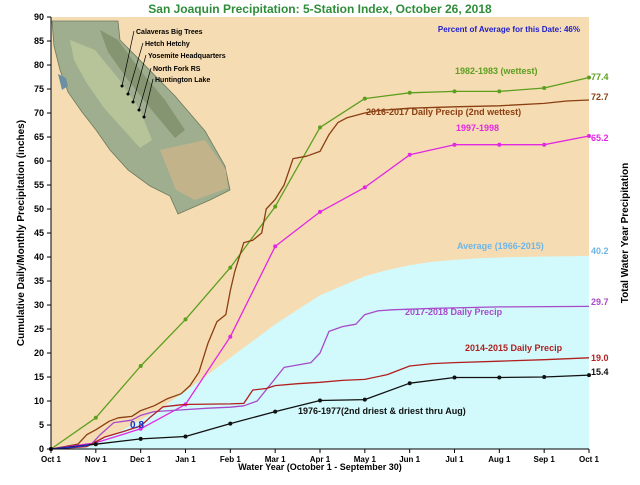 This screenshot has height=485, width=640. What do you see at coordinates (514, 348) in the screenshot?
I see `series-label-2014-2015-daily-precip: 2014-2015 Daily Precip` at bounding box center [514, 348].